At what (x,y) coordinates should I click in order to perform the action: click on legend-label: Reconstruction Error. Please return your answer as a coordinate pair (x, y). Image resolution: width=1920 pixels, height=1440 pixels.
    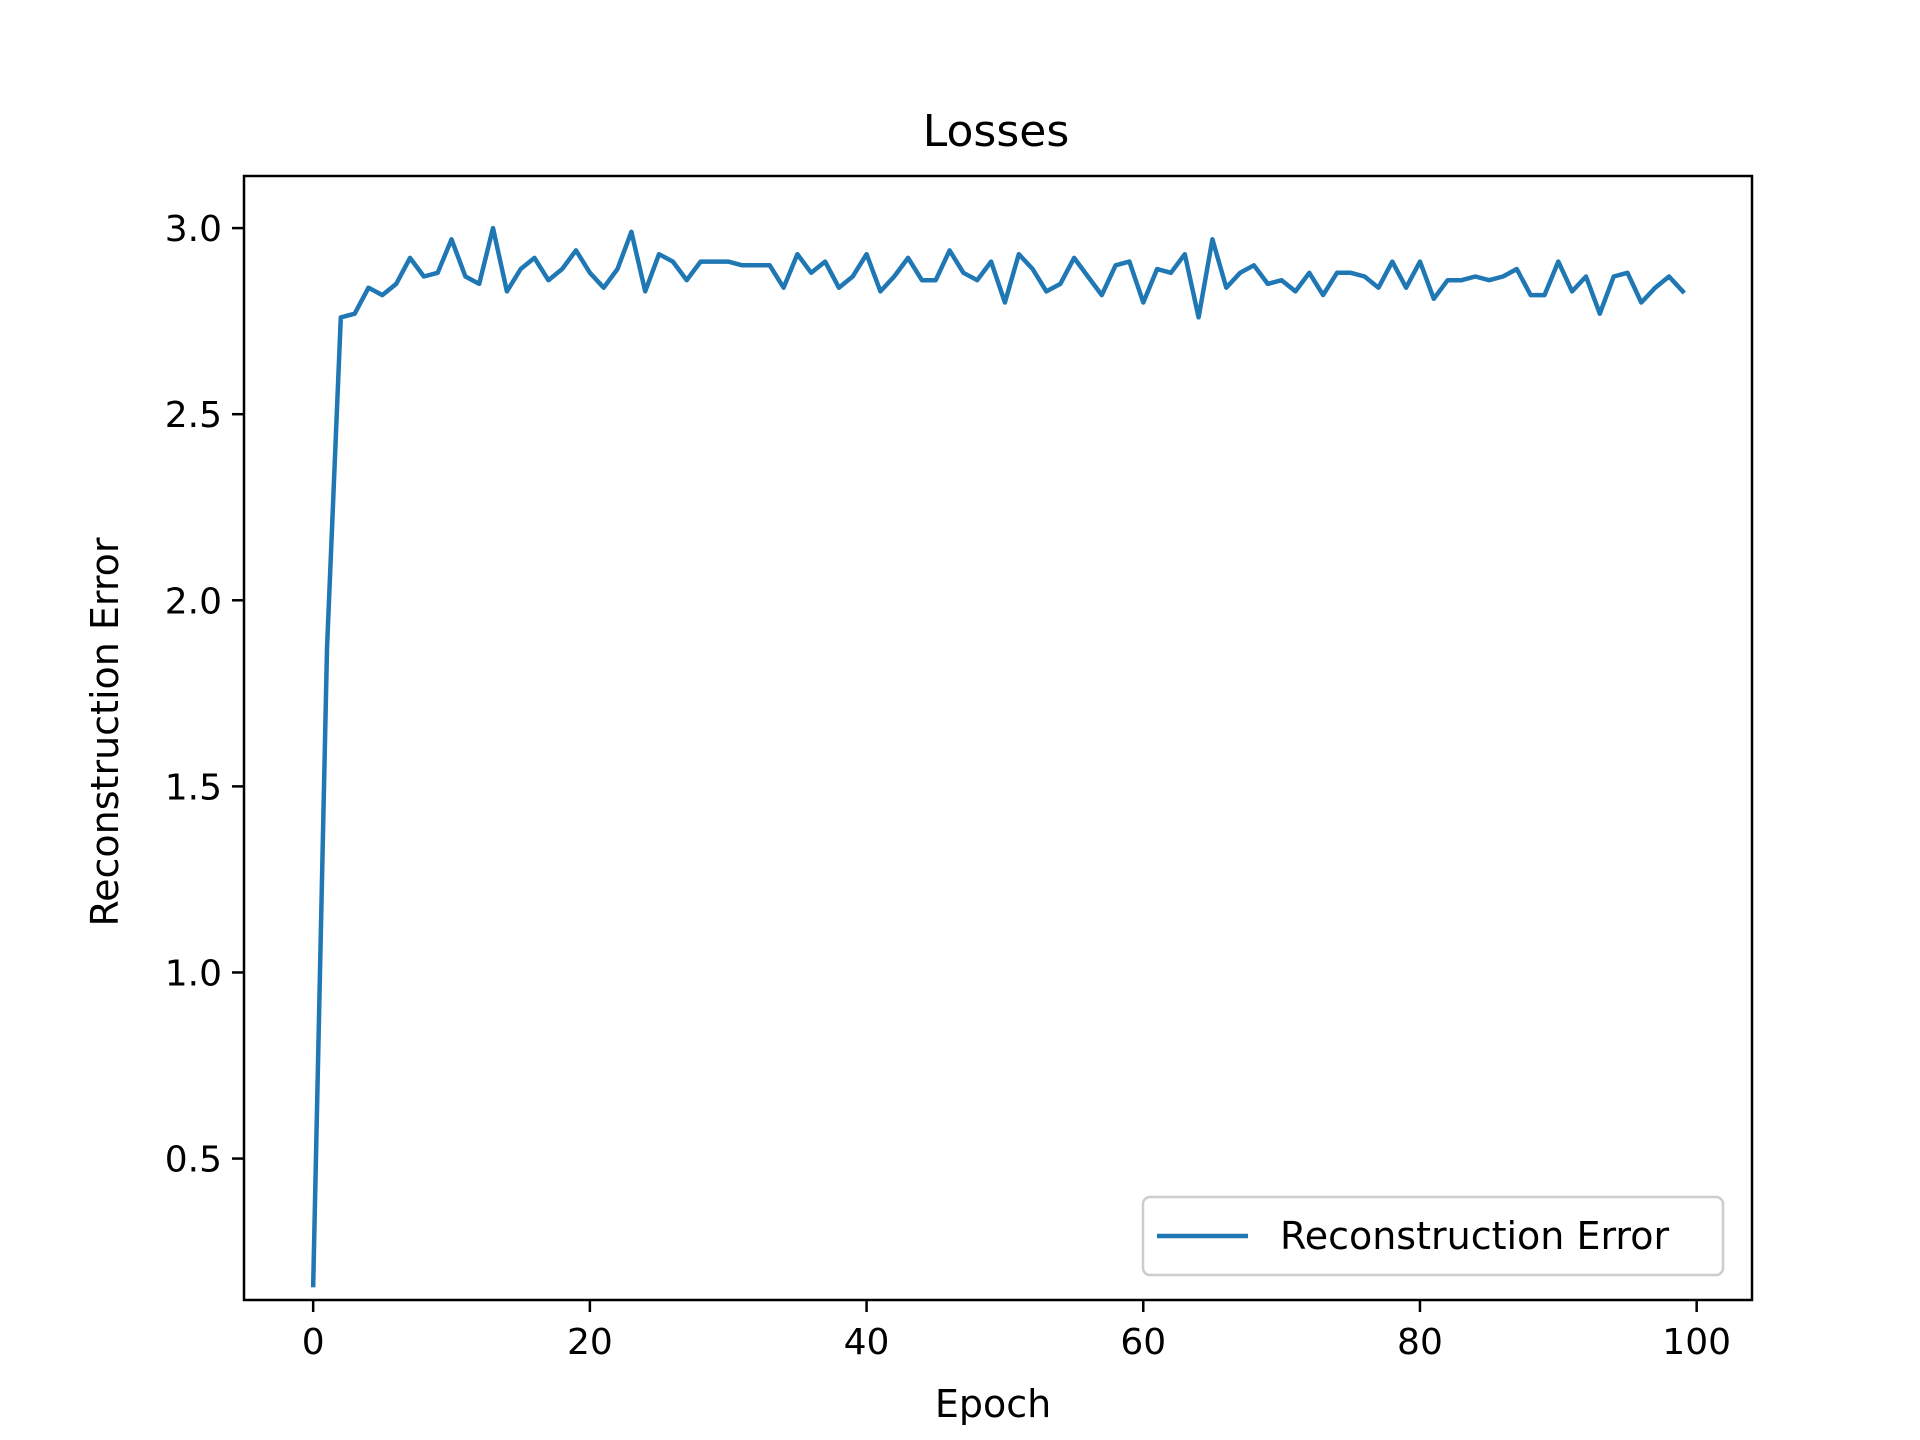
    Looking at the image, I should click on (1474, 1236).